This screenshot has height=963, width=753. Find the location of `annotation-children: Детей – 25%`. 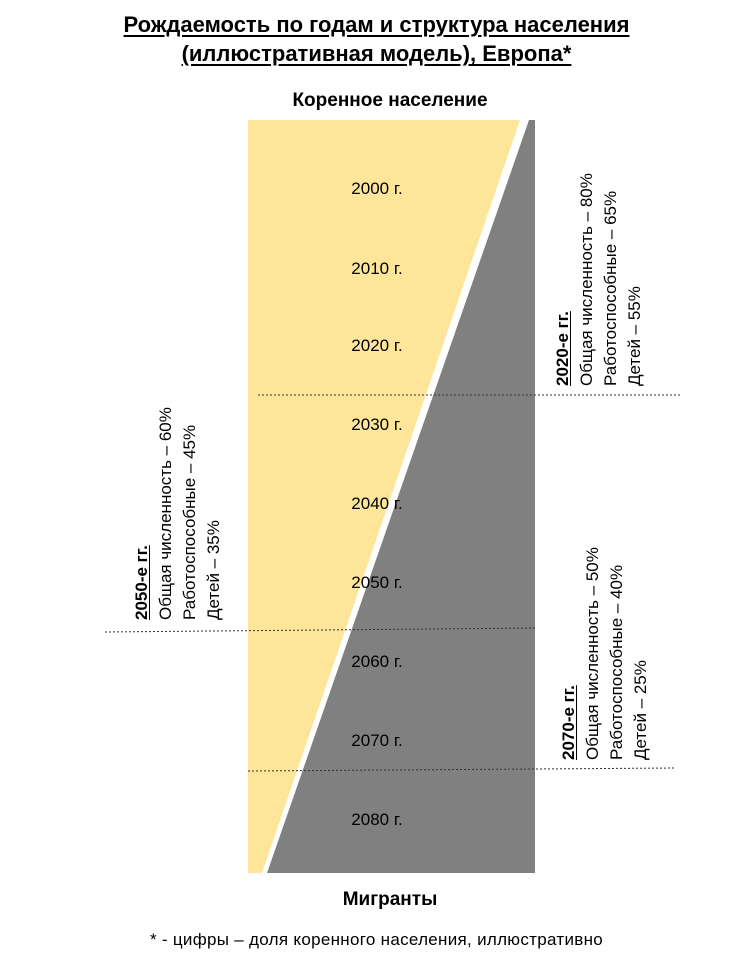

annotation-children: Детей – 25% is located at coordinates (640, 710).